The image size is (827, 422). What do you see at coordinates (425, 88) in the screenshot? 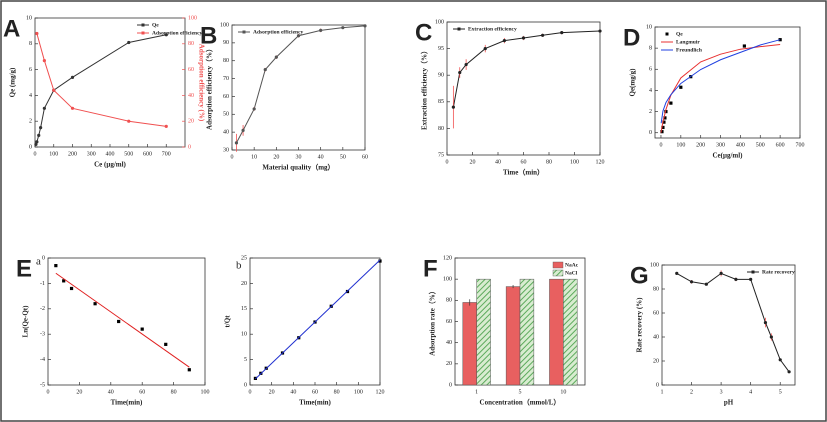
I see `y-axis-label: Extraction efficiency（%）` at bounding box center [425, 88].